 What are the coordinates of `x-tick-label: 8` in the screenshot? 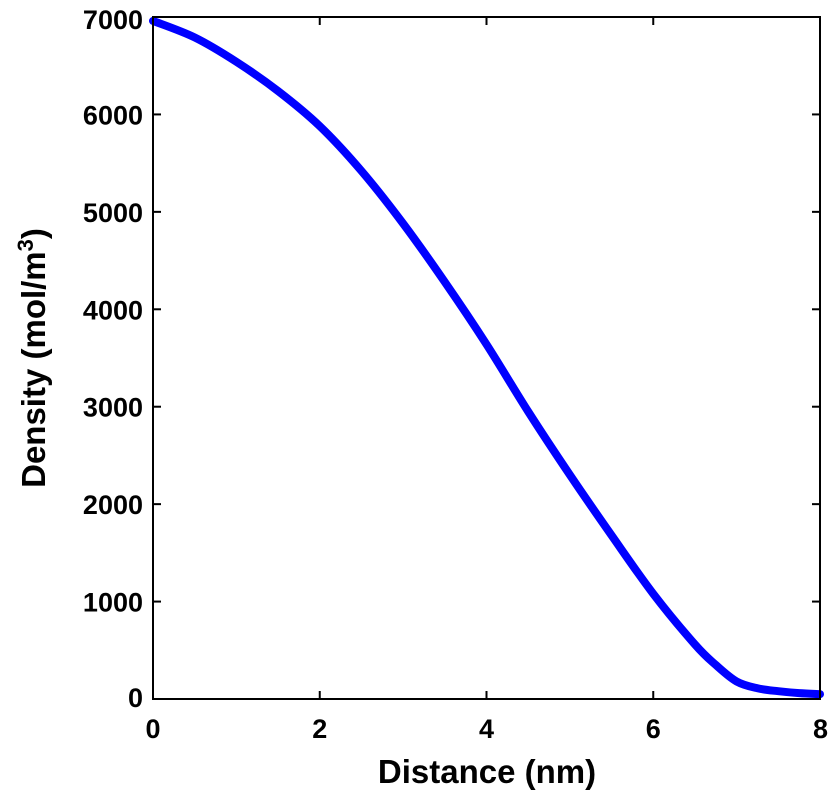 It's located at (820, 729).